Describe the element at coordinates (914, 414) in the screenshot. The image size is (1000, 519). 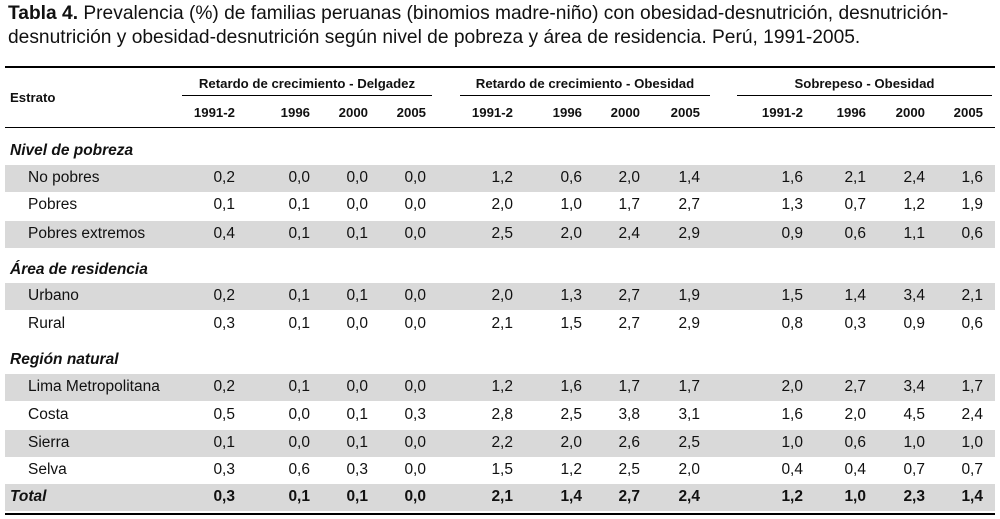
I see `table-cell: 4,5` at that location.